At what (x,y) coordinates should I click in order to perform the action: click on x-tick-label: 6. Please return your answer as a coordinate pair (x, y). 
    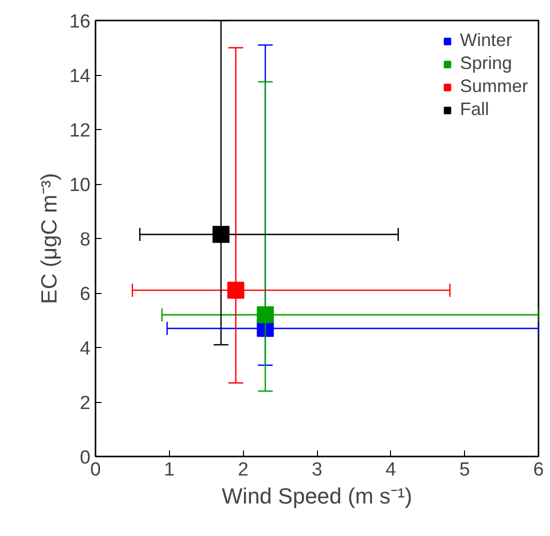
    Looking at the image, I should click on (538, 470).